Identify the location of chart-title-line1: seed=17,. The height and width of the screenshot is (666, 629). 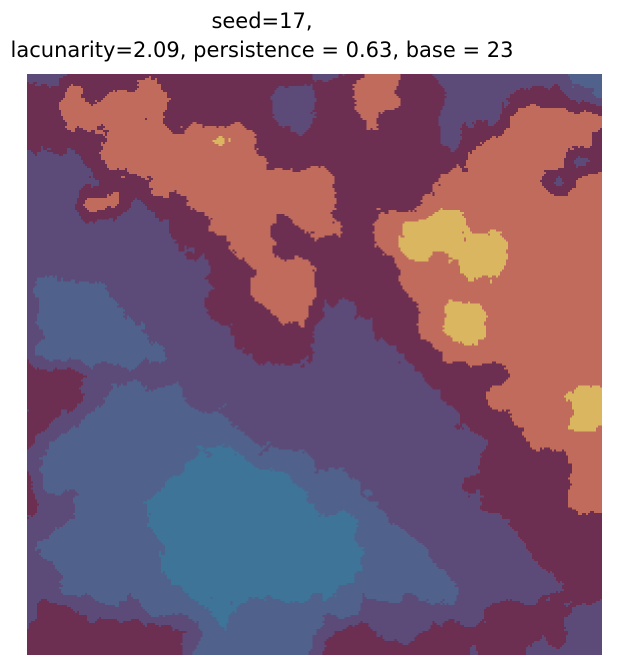
(262, 21).